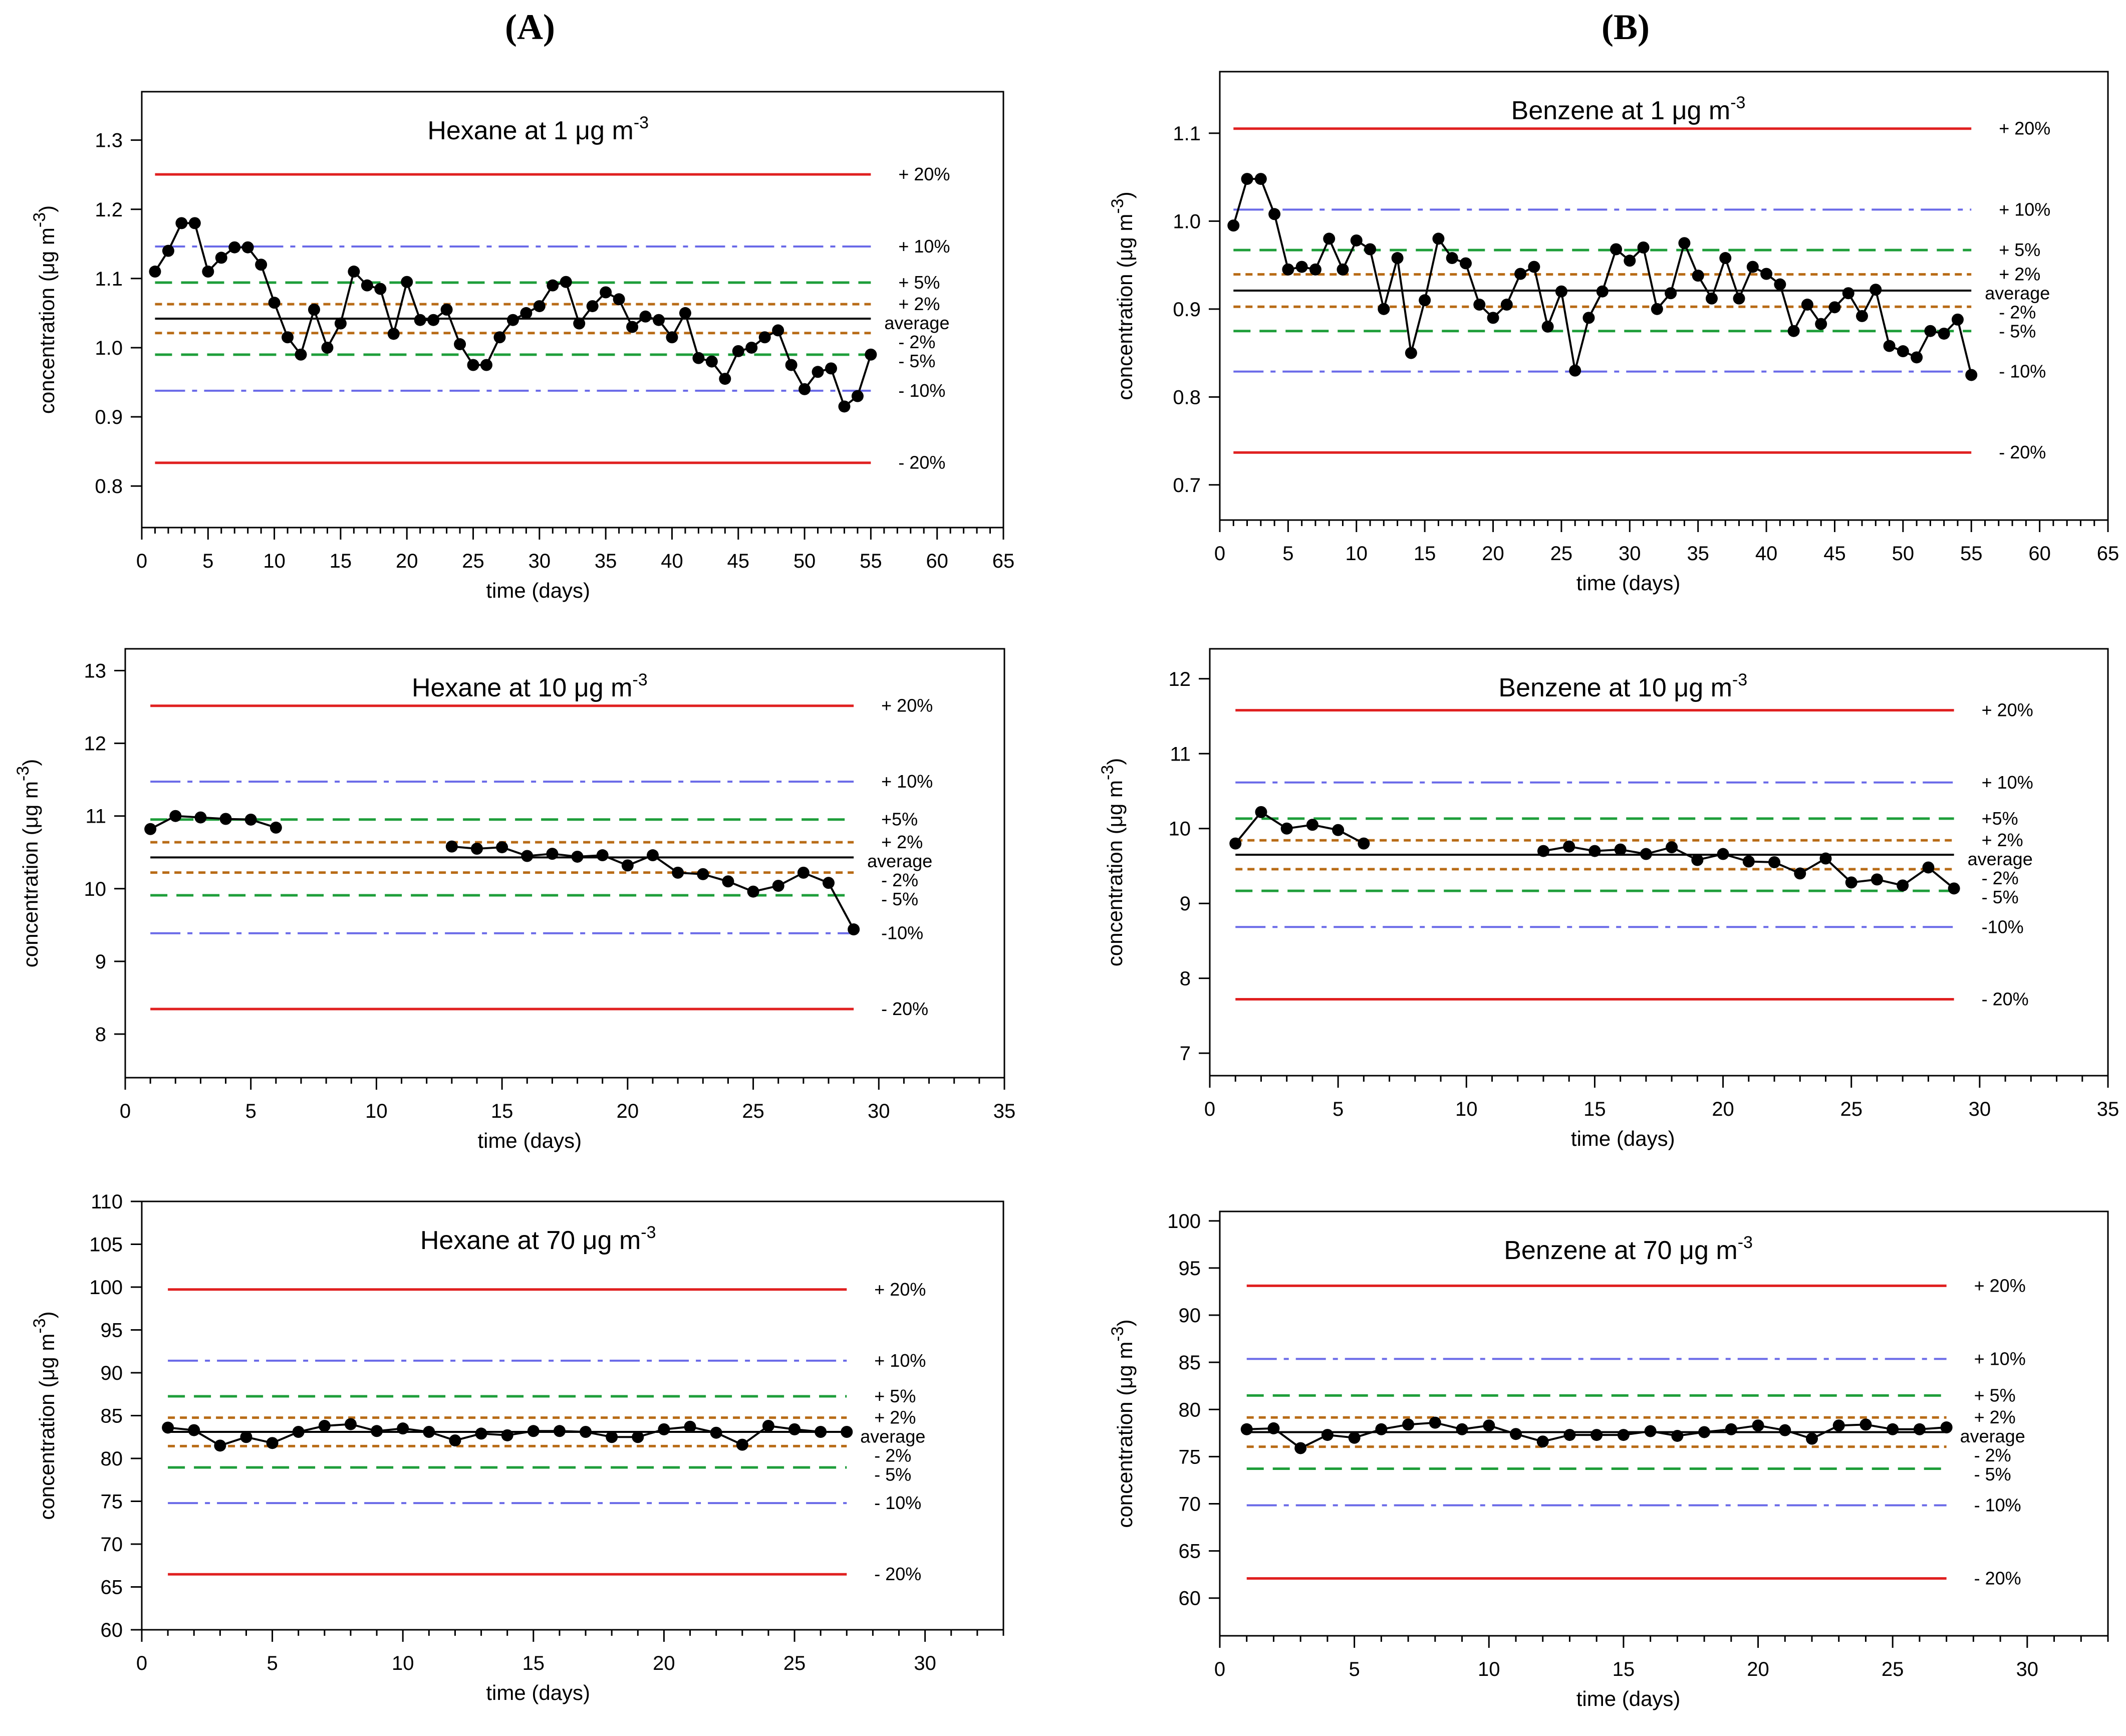  Describe the element at coordinates (1664, 1423) in the screenshot. I see `plot-frame` at that location.